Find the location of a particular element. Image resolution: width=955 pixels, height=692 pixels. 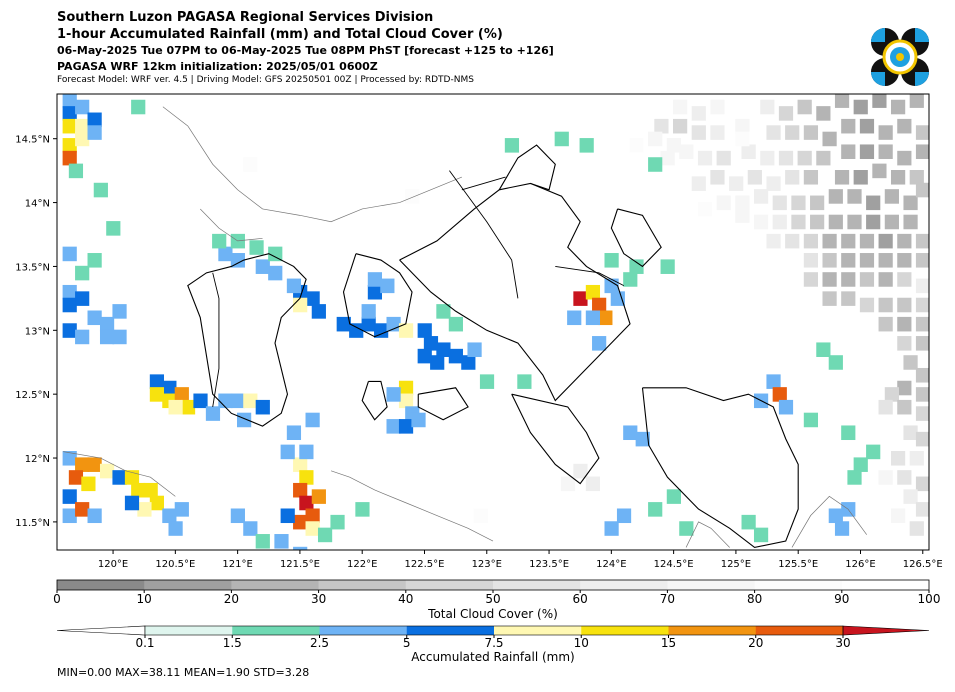

rain-colorbar-tick-label: 10 is located at coordinates (581, 643).